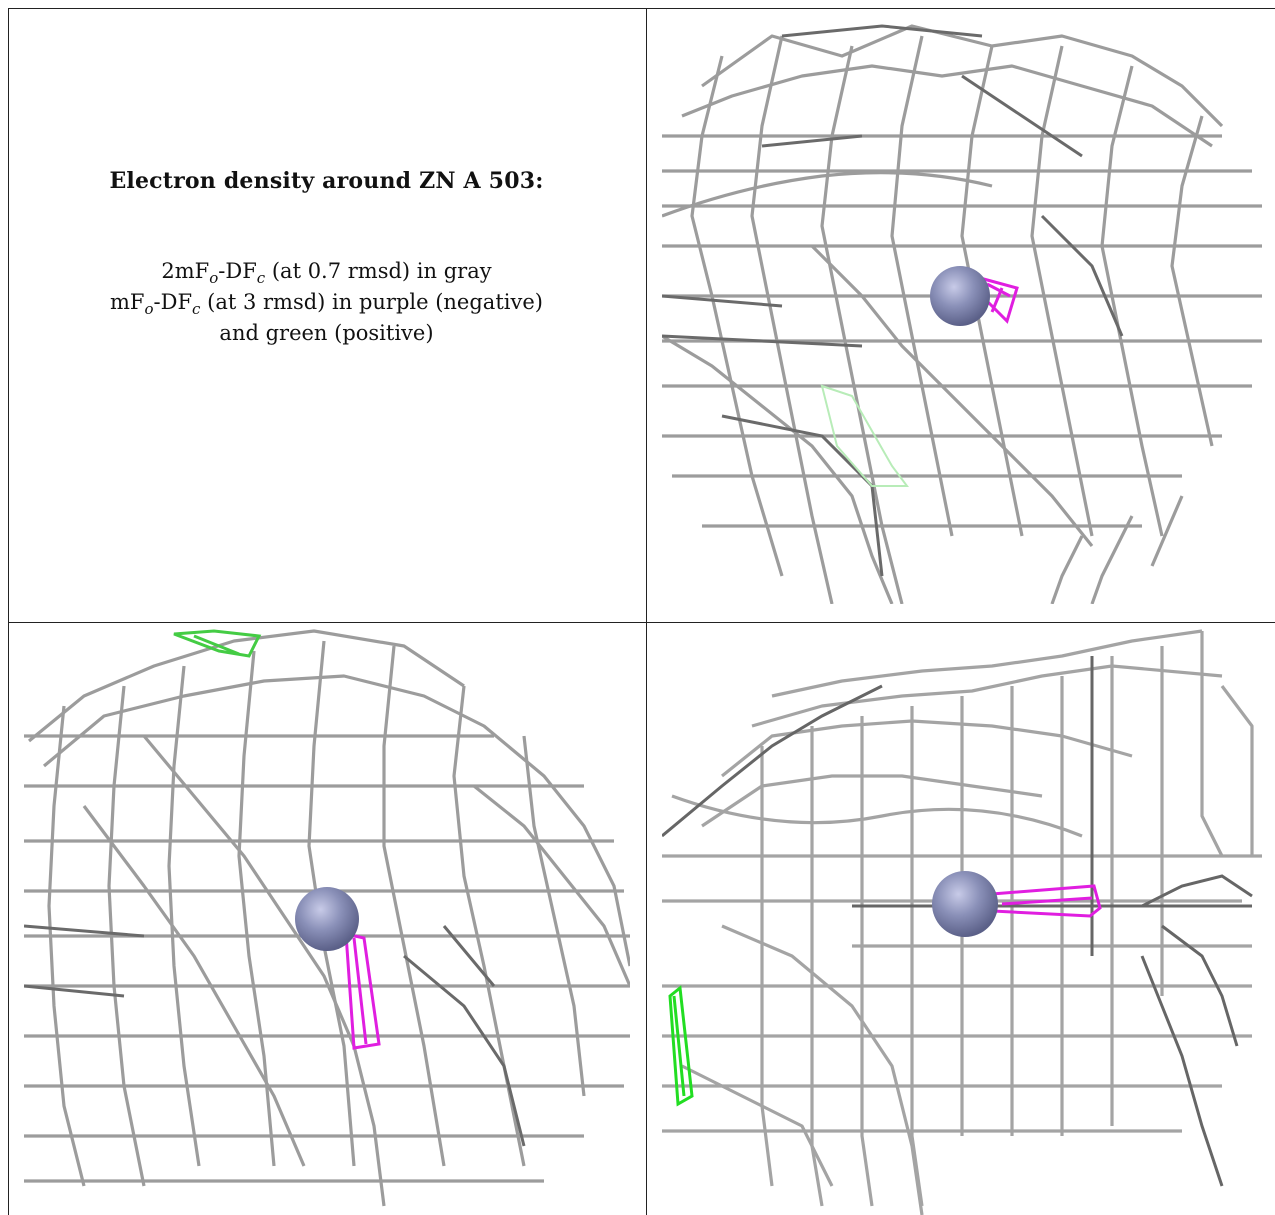 This screenshot has height=1215, width=1275. What do you see at coordinates (646, 611) in the screenshot?
I see `table-border-middle` at bounding box center [646, 611].